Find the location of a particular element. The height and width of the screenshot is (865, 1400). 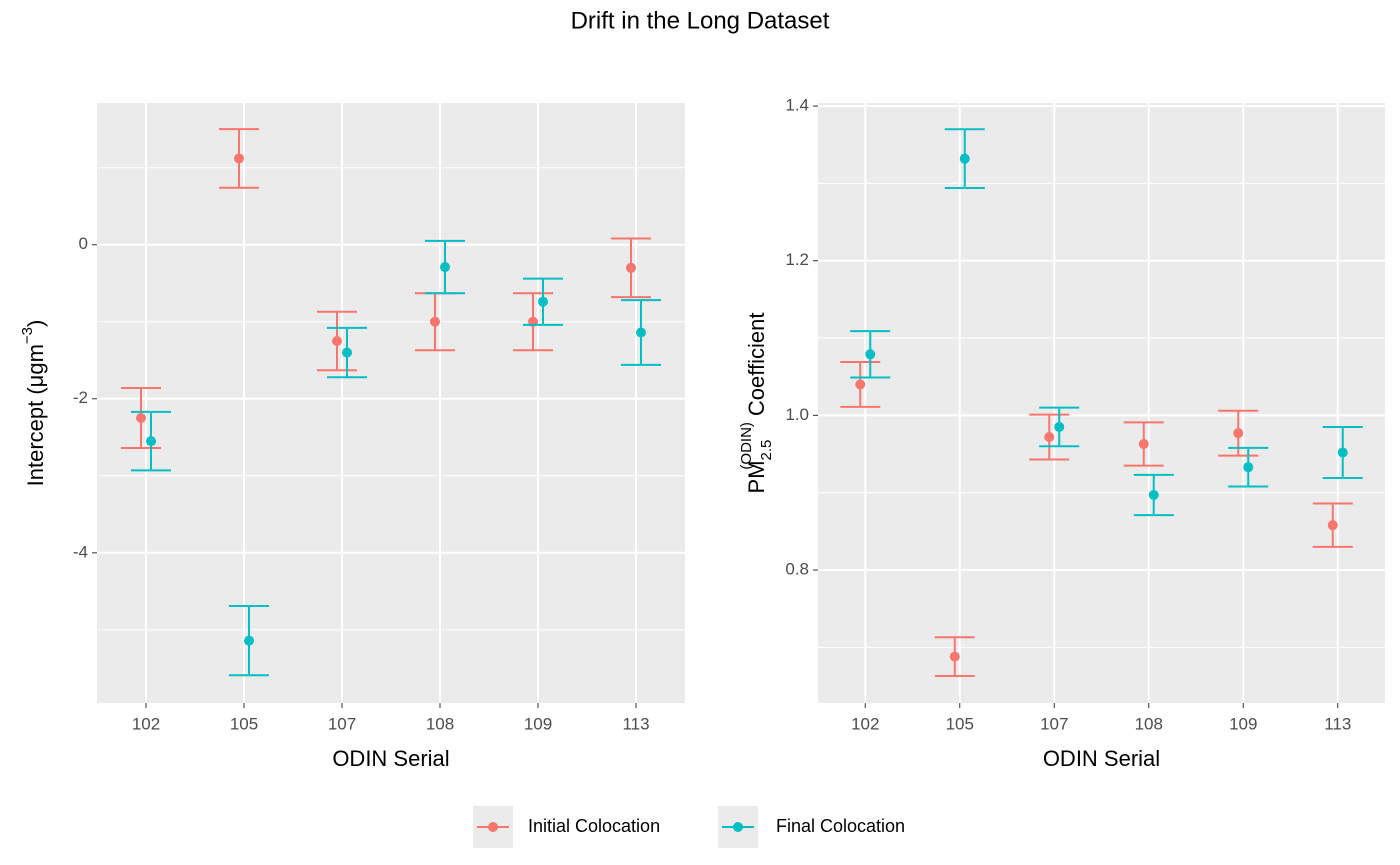

legend-label: Initial Colocation is located at coordinates (594, 826).